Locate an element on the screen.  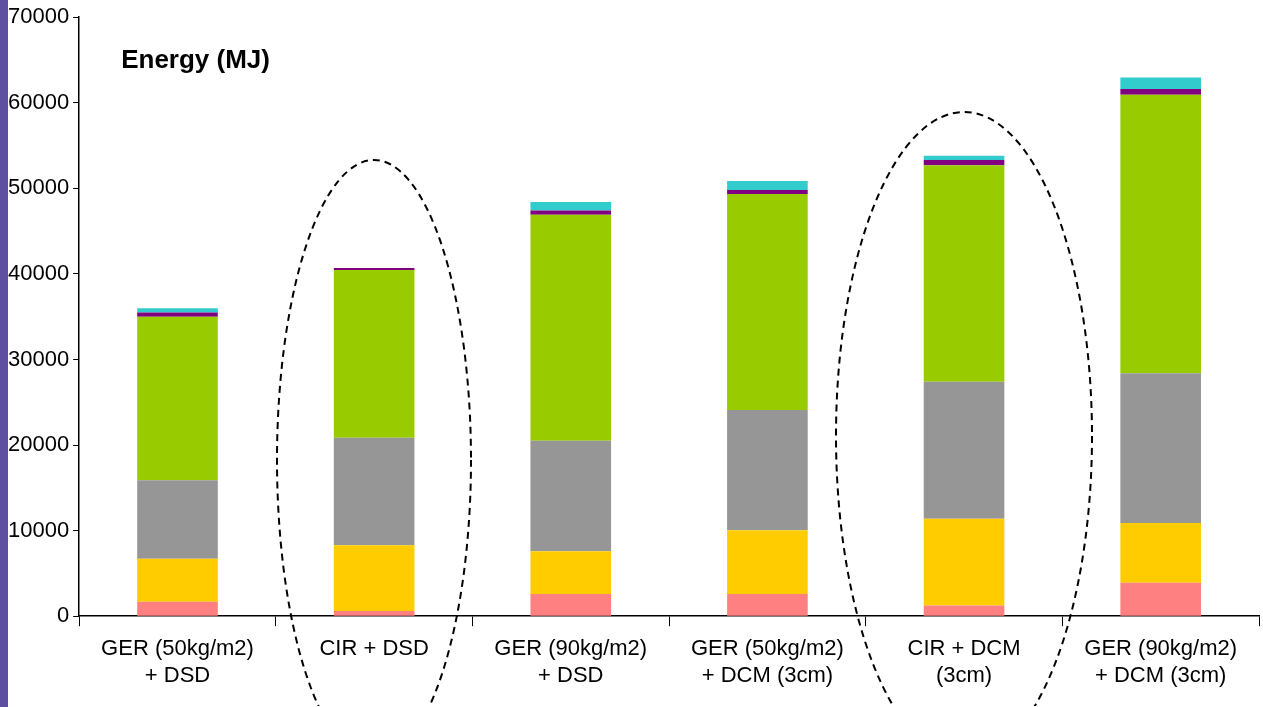
y-tick-label: 10000 is located at coordinates (38, 529).